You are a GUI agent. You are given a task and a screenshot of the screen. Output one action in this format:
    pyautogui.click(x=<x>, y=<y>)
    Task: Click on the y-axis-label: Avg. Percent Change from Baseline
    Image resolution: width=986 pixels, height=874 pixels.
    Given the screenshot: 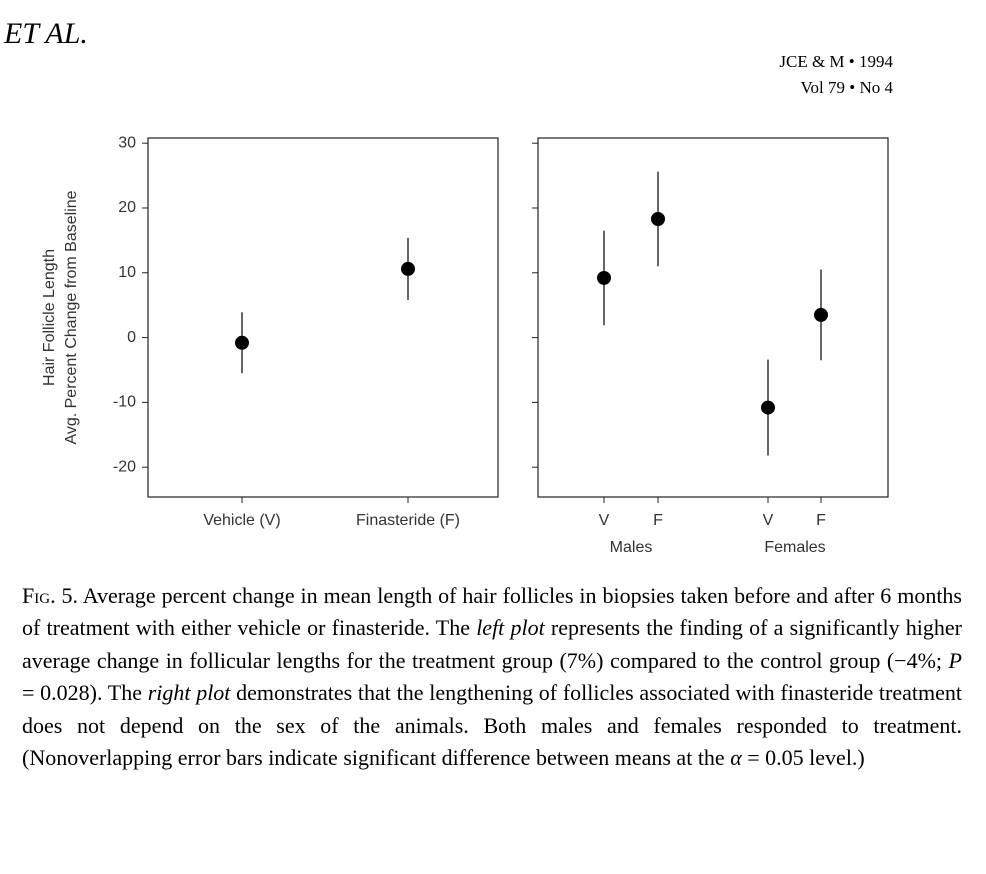 What is the action you would take?
    pyautogui.click(x=71, y=317)
    